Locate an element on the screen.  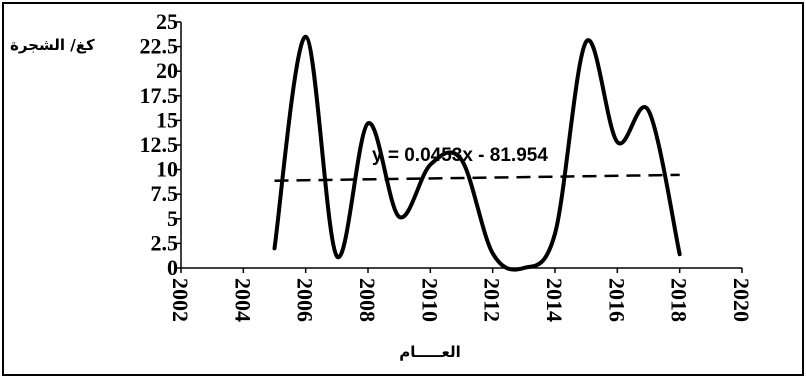
x-tick-label: 2010 is located at coordinates (429, 300).